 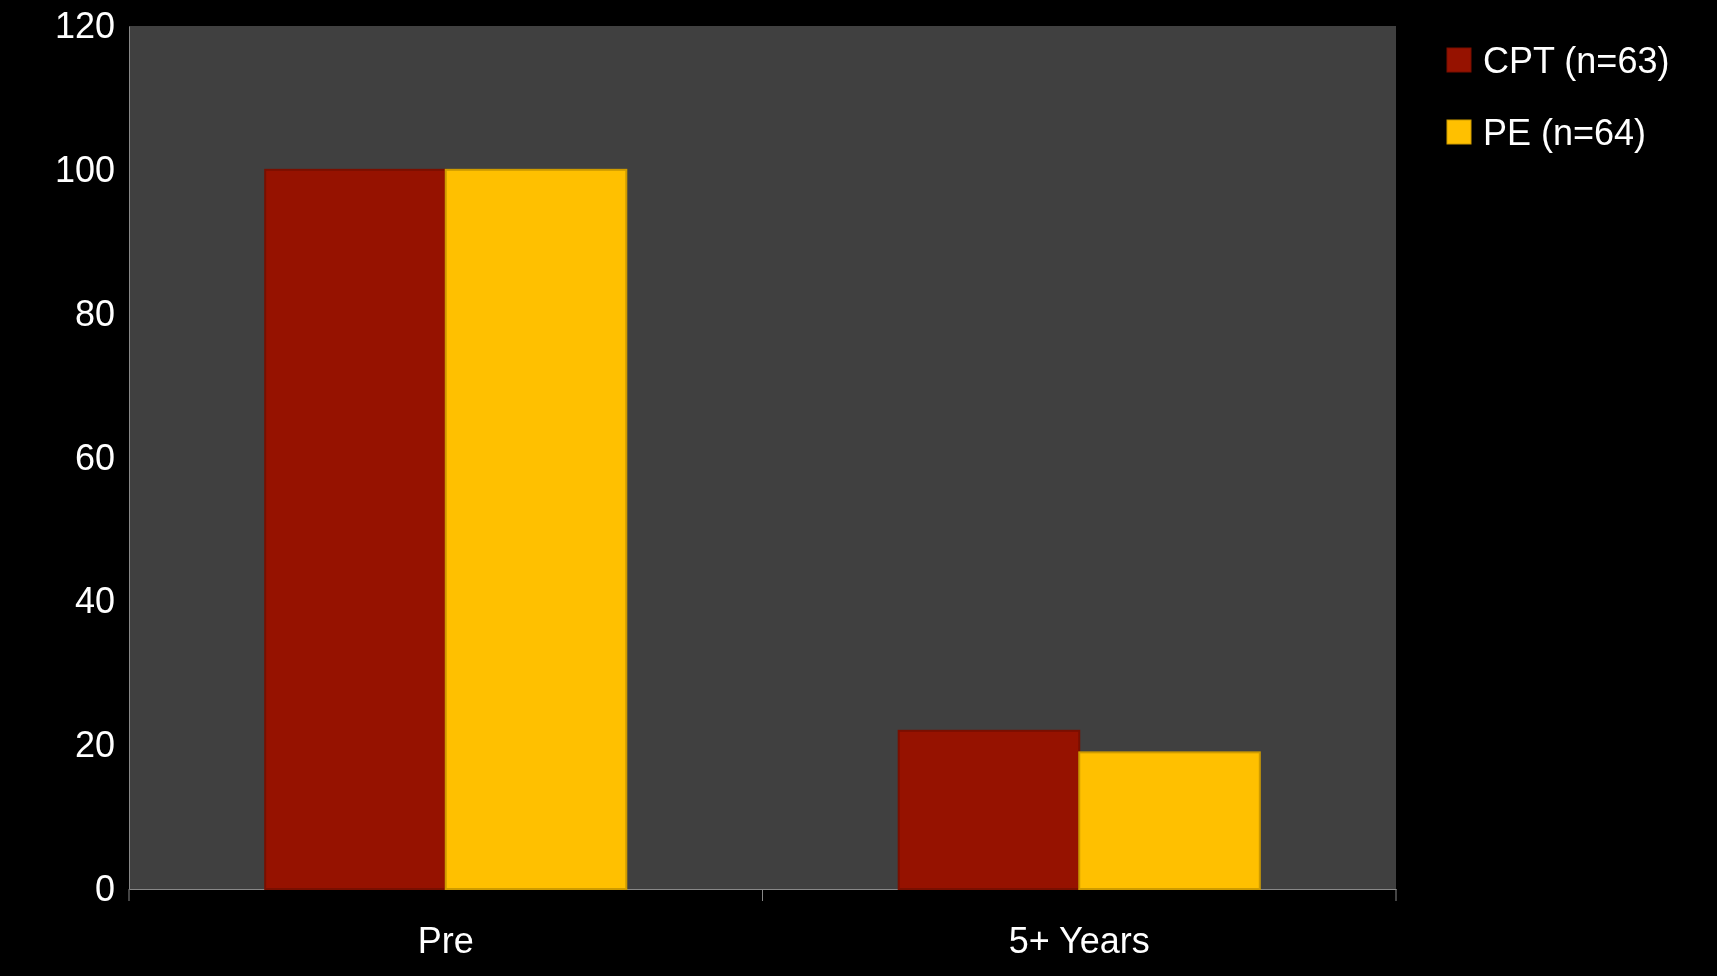 What do you see at coordinates (1079, 940) in the screenshot?
I see `x-tick-label: 5+ Years` at bounding box center [1079, 940].